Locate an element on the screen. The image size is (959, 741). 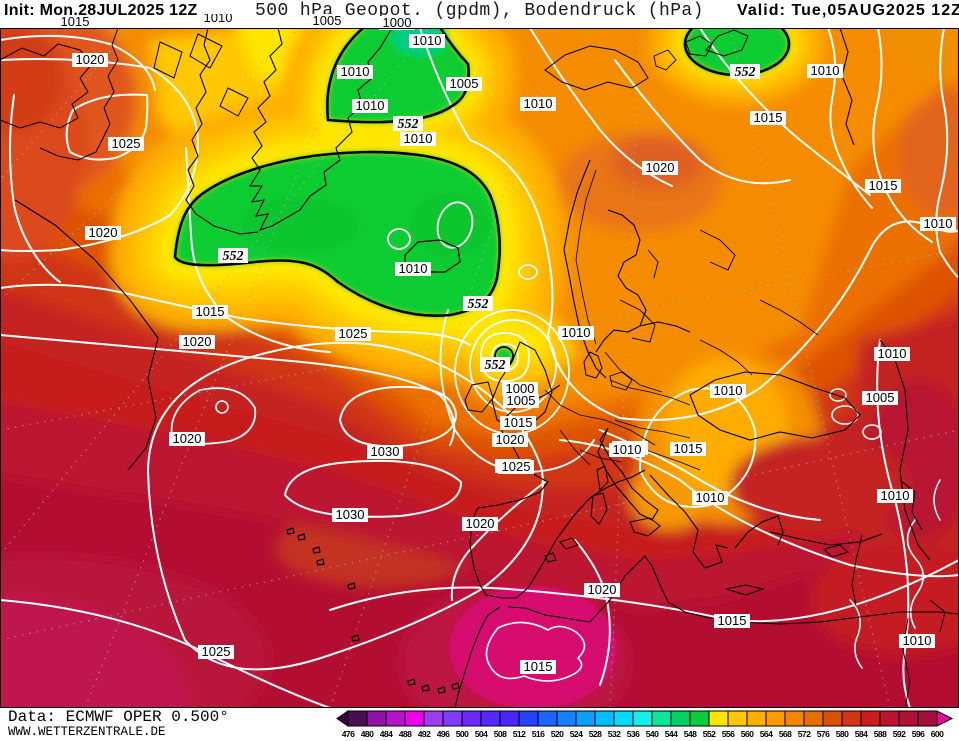
svg-text: 512 is located at coordinates (519, 734).